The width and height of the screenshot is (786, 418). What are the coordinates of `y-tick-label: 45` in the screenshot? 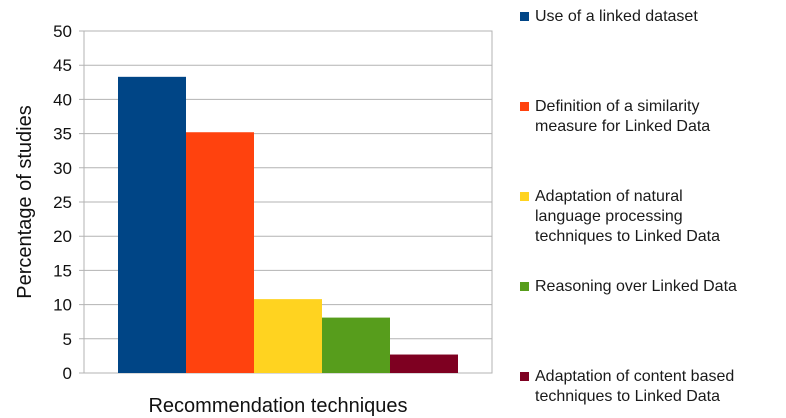 It's located at (62, 65).